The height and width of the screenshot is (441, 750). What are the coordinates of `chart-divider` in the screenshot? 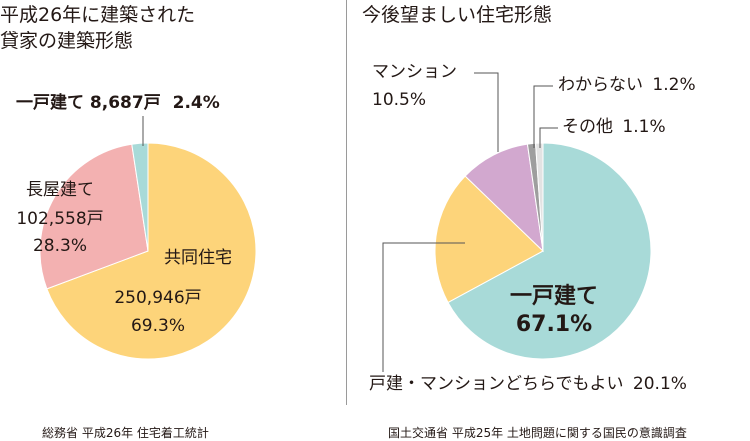 It's located at (346, 202).